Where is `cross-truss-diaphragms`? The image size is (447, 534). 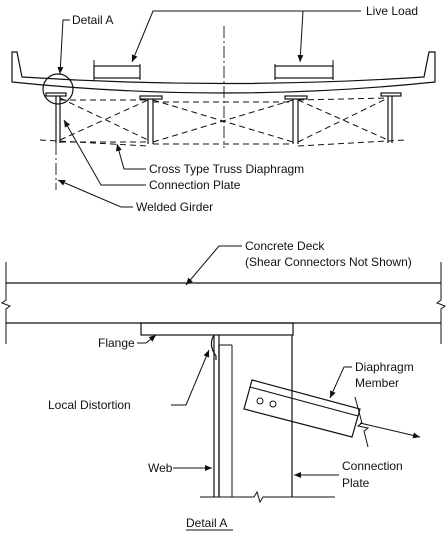
cross-truss-diaphragms is located at coordinates (222, 122).